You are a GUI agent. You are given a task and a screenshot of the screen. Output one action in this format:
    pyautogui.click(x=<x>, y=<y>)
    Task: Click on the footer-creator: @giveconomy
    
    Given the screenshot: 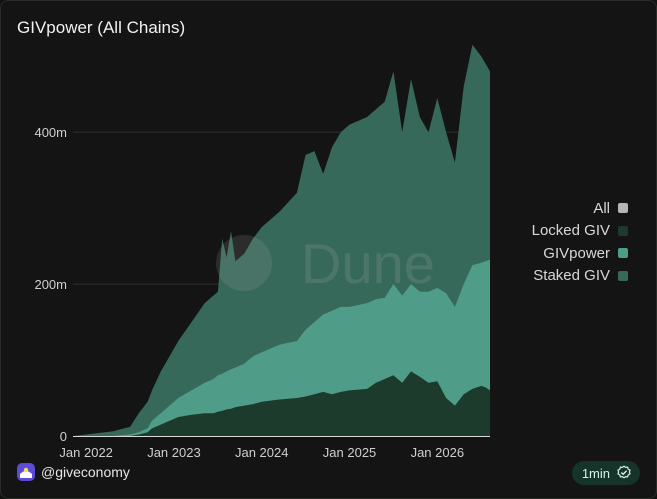 What is the action you would take?
    pyautogui.click(x=73, y=472)
    